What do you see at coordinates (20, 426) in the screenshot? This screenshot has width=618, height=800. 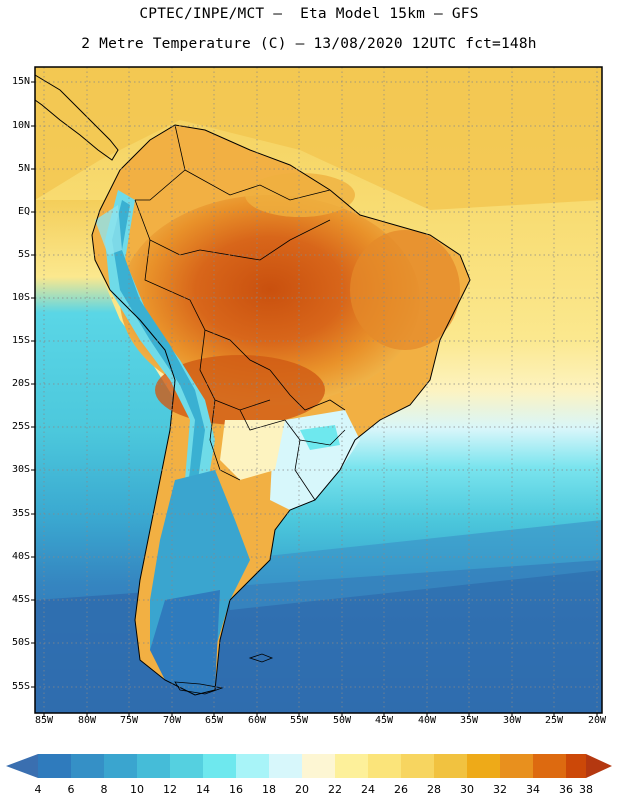 I see `lat-label: 25S` at bounding box center [20, 426].